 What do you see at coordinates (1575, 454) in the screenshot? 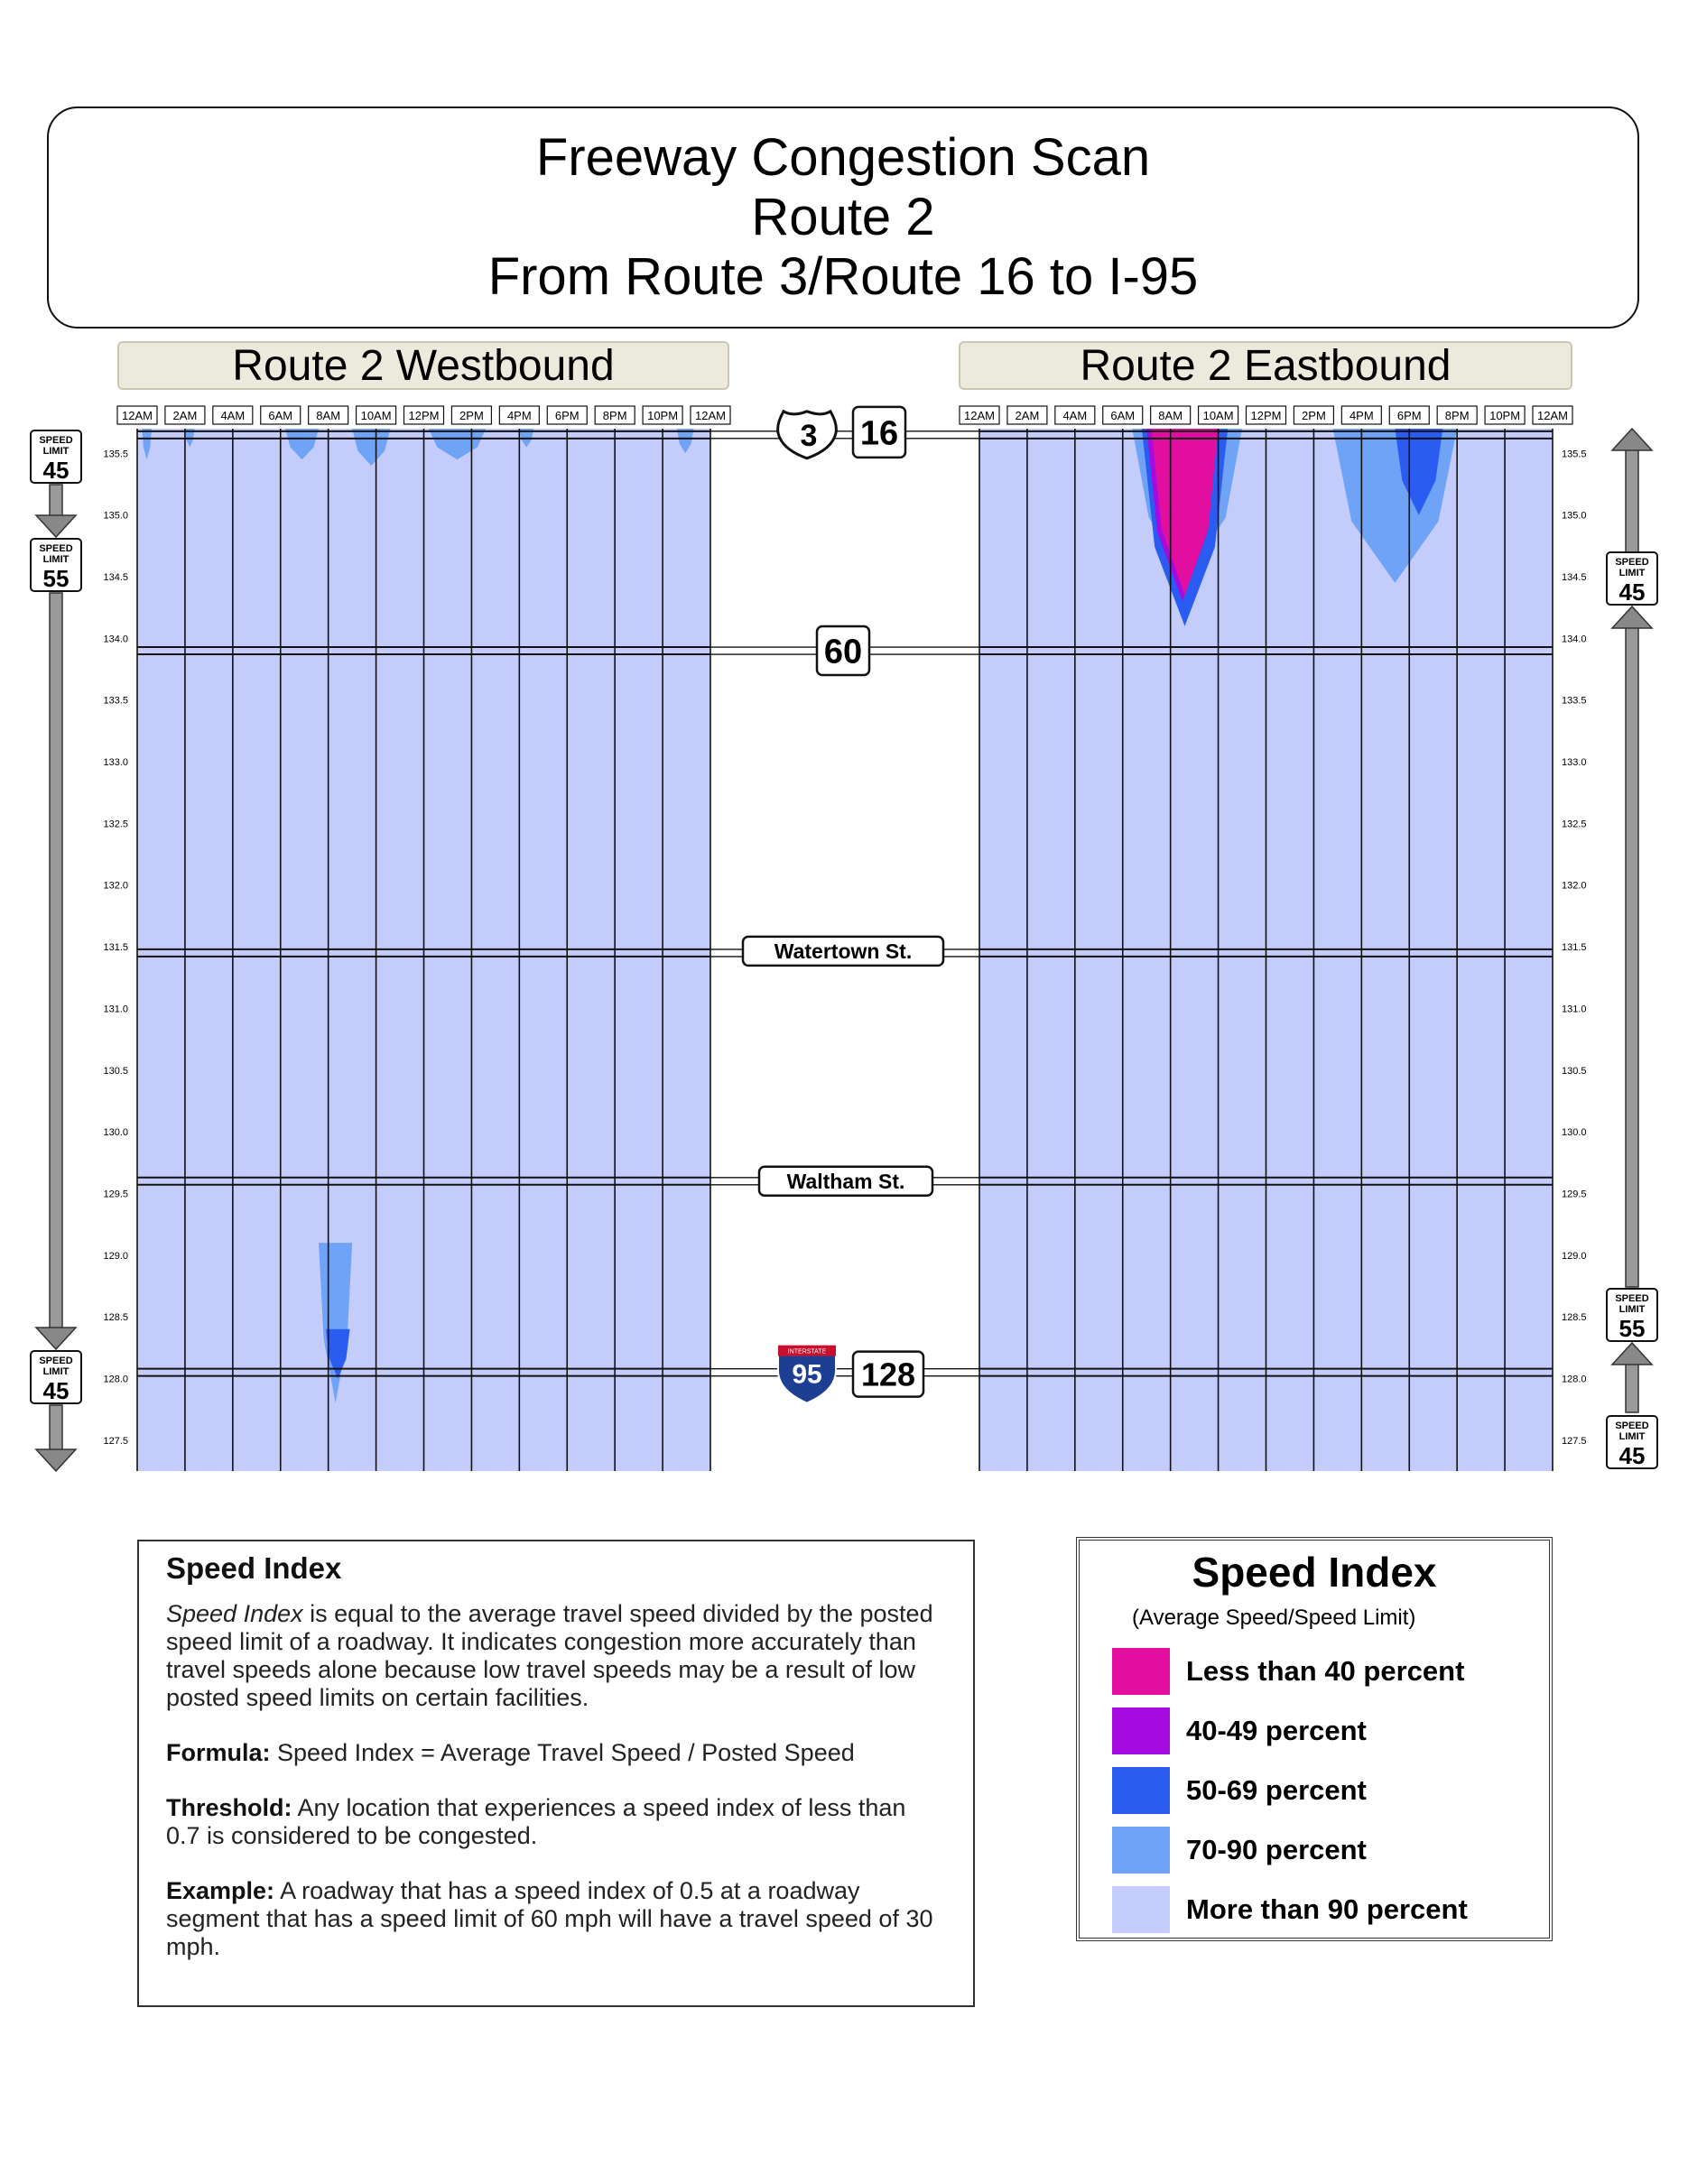
I see `mile-tick-label: 135.5` at bounding box center [1575, 454].